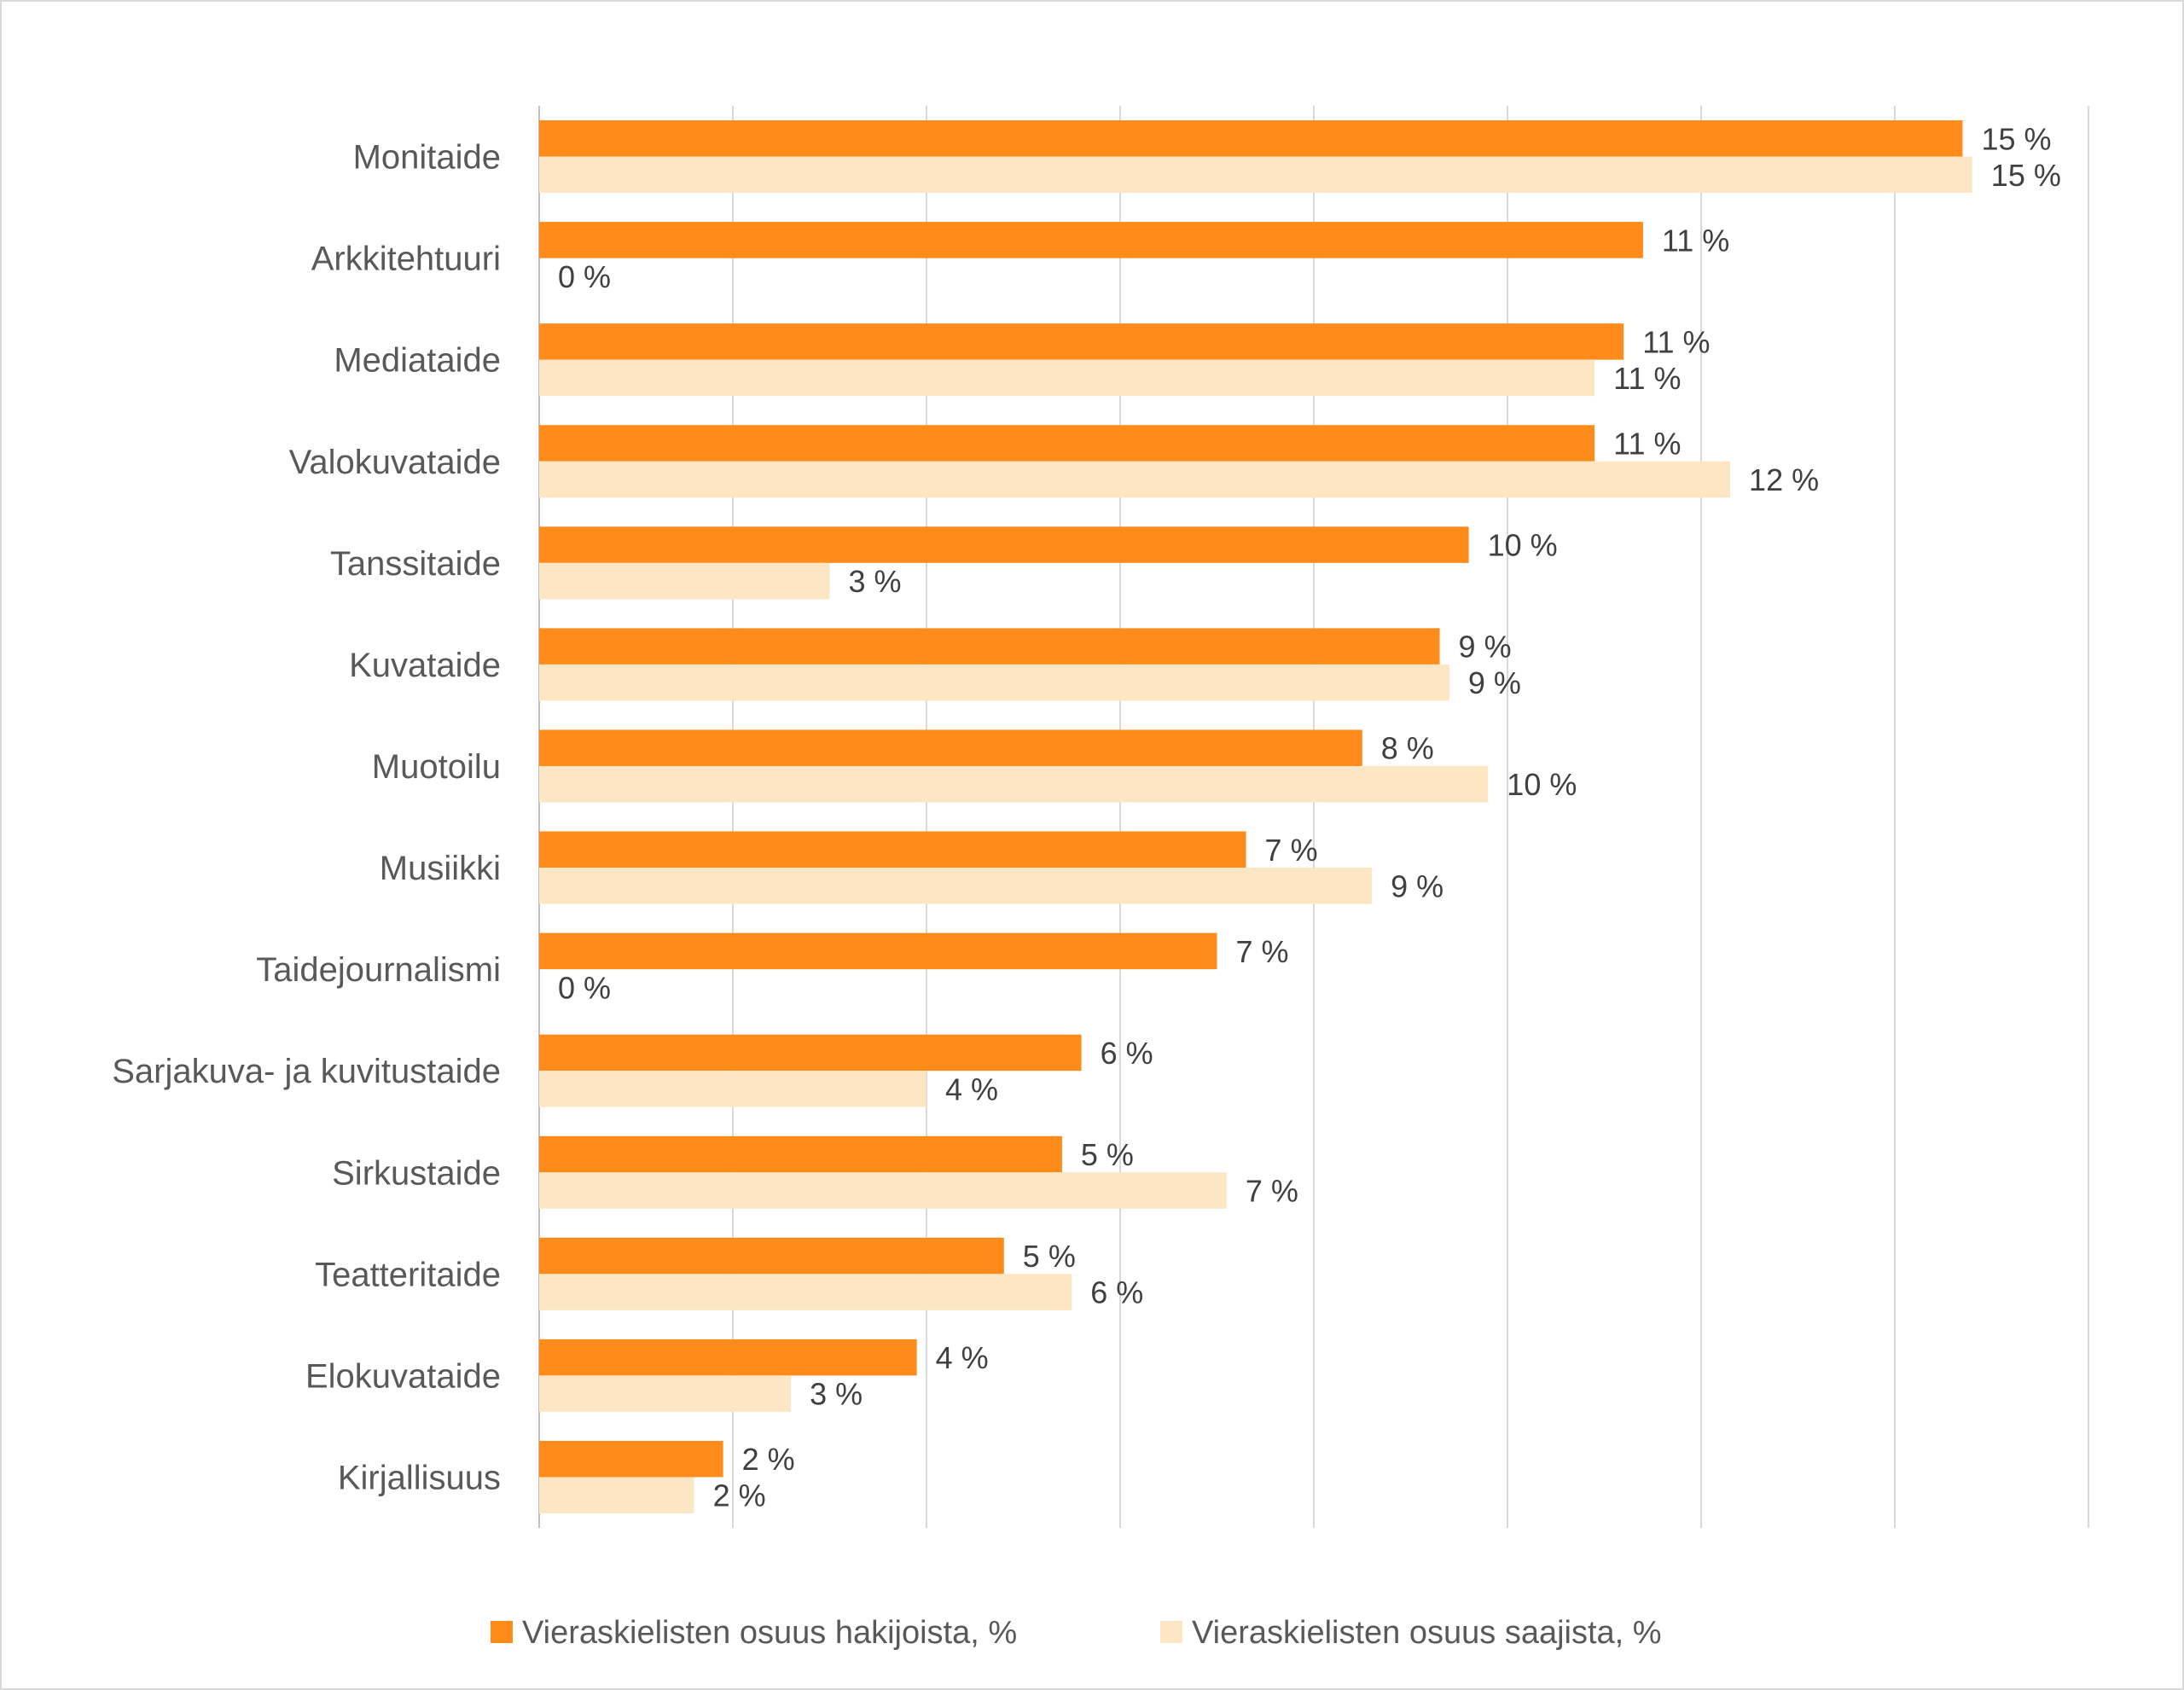 This screenshot has width=2184, height=1690. What do you see at coordinates (425, 665) in the screenshot?
I see `category-label: Kuvataide` at bounding box center [425, 665].